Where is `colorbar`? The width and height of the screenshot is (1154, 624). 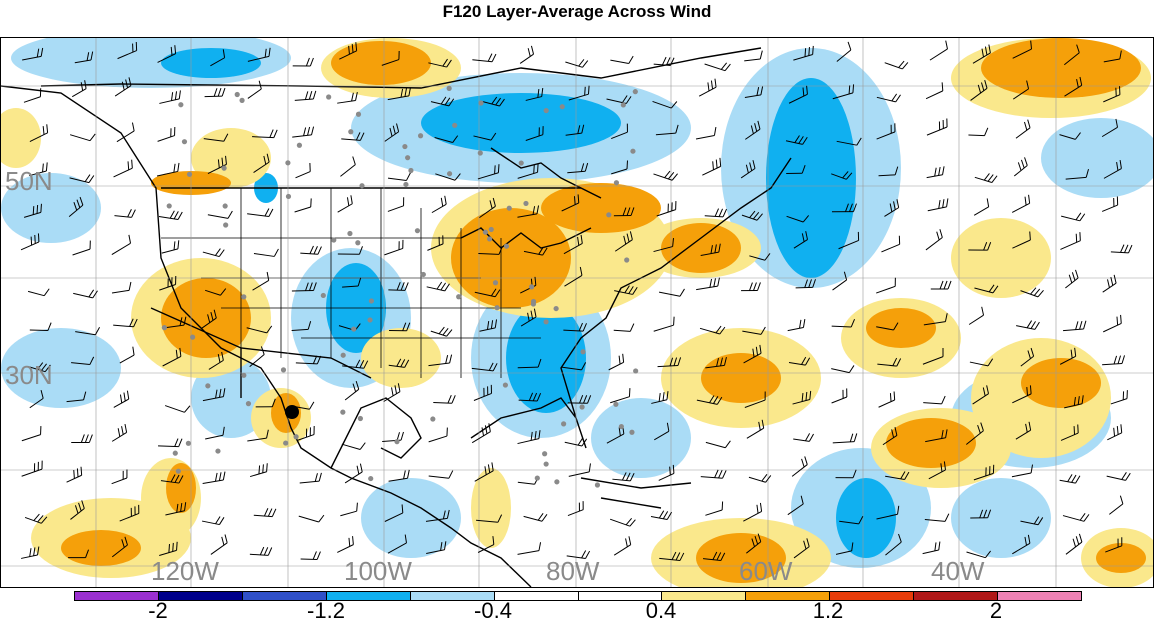 colorbar is located at coordinates (578, 596).